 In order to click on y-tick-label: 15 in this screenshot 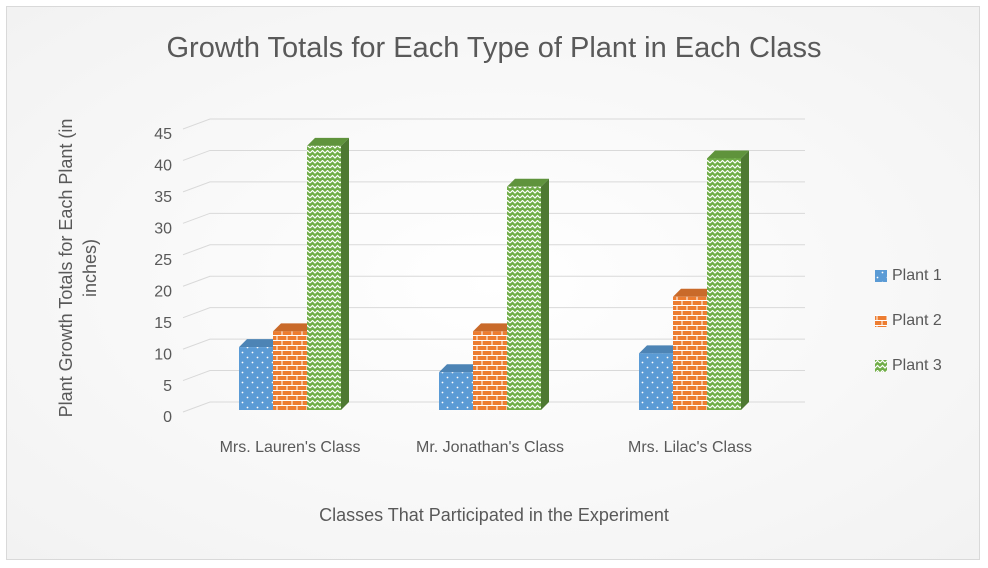, I will do `click(163, 323)`.